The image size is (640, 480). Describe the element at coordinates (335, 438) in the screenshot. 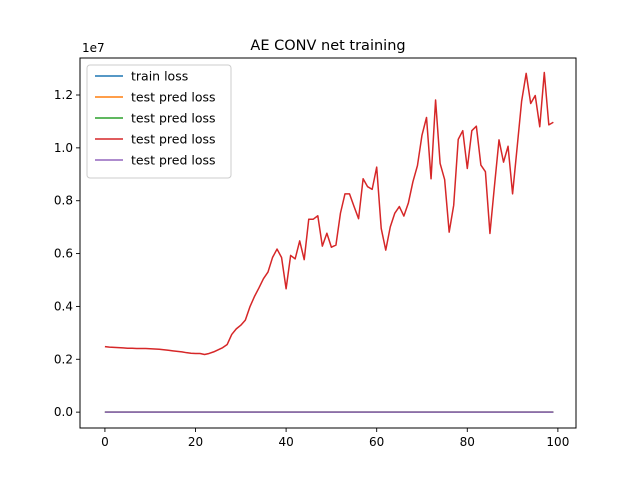

I see `x-axis: 0 20 40 60 80 100` at that location.